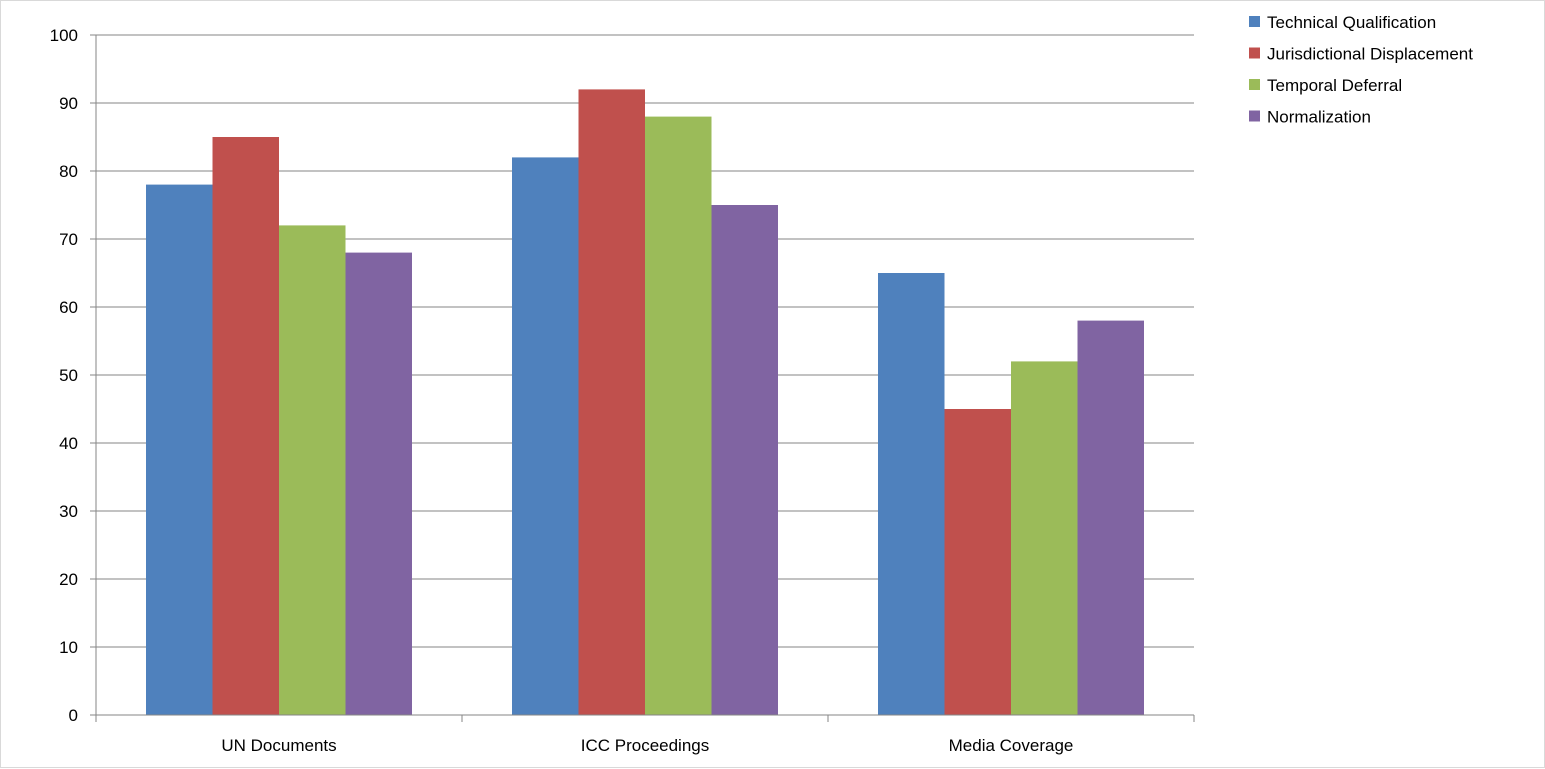 Image resolution: width=1545 pixels, height=769 pixels. What do you see at coordinates (1011, 745) in the screenshot?
I see `x-category-label: Media Coverage` at bounding box center [1011, 745].